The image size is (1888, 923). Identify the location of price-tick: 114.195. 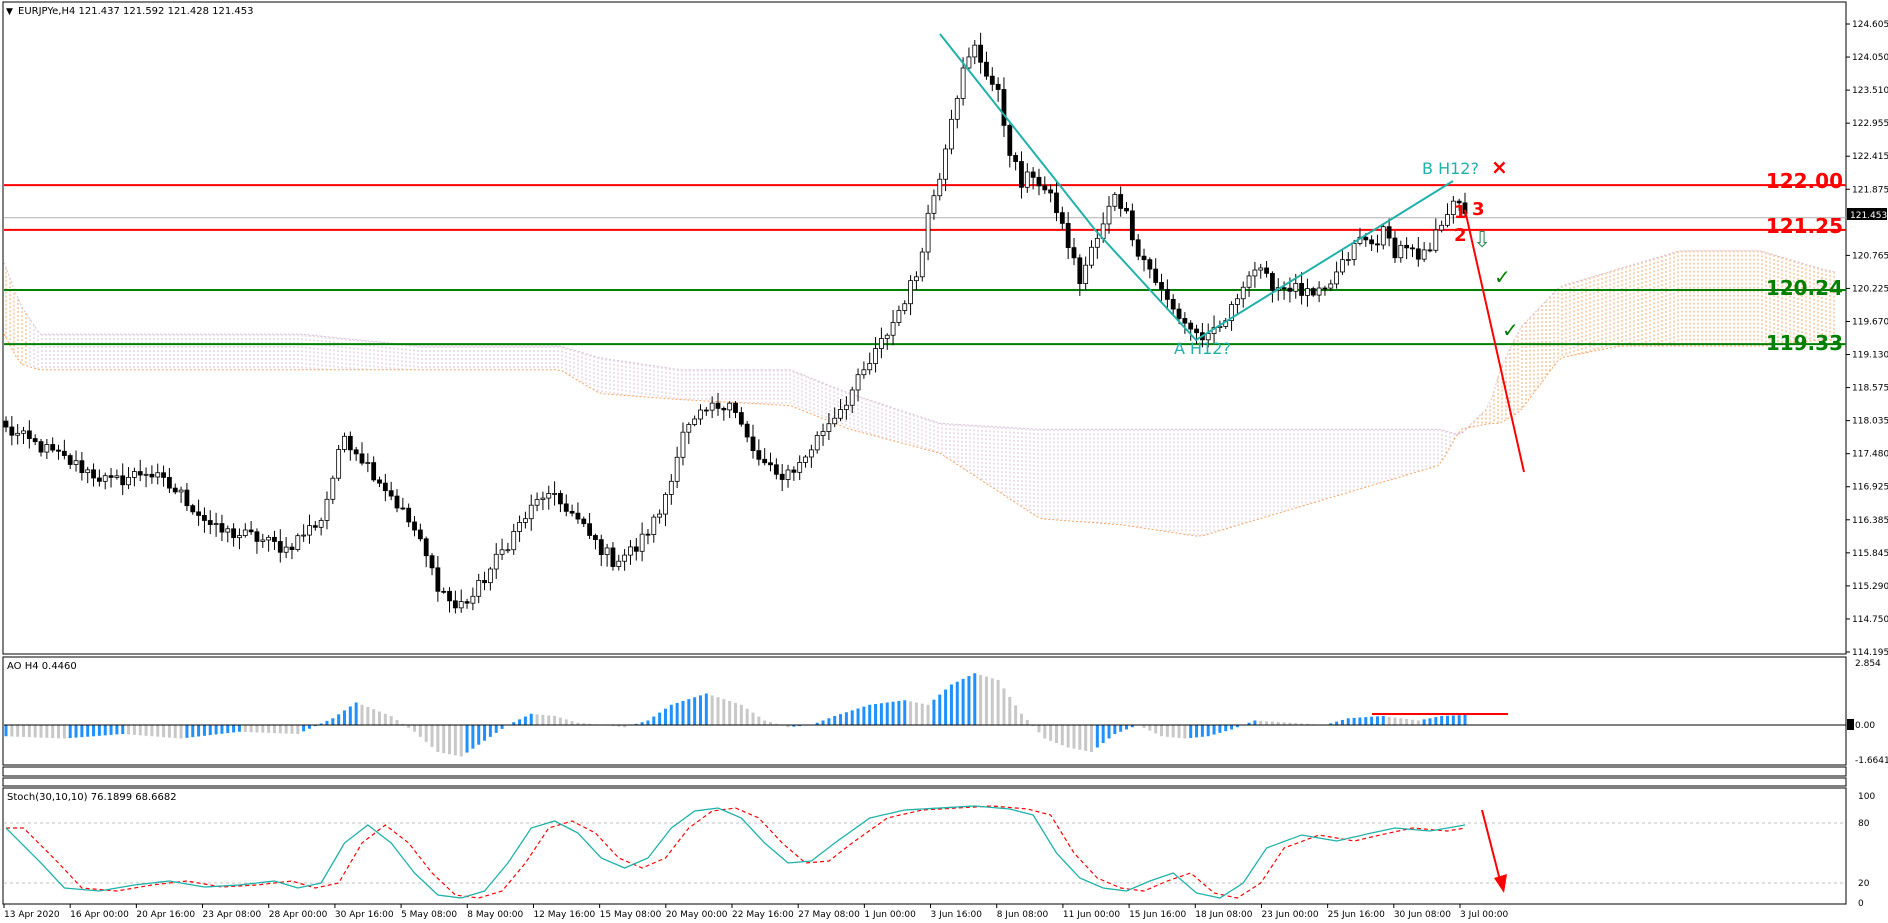
(1870, 653).